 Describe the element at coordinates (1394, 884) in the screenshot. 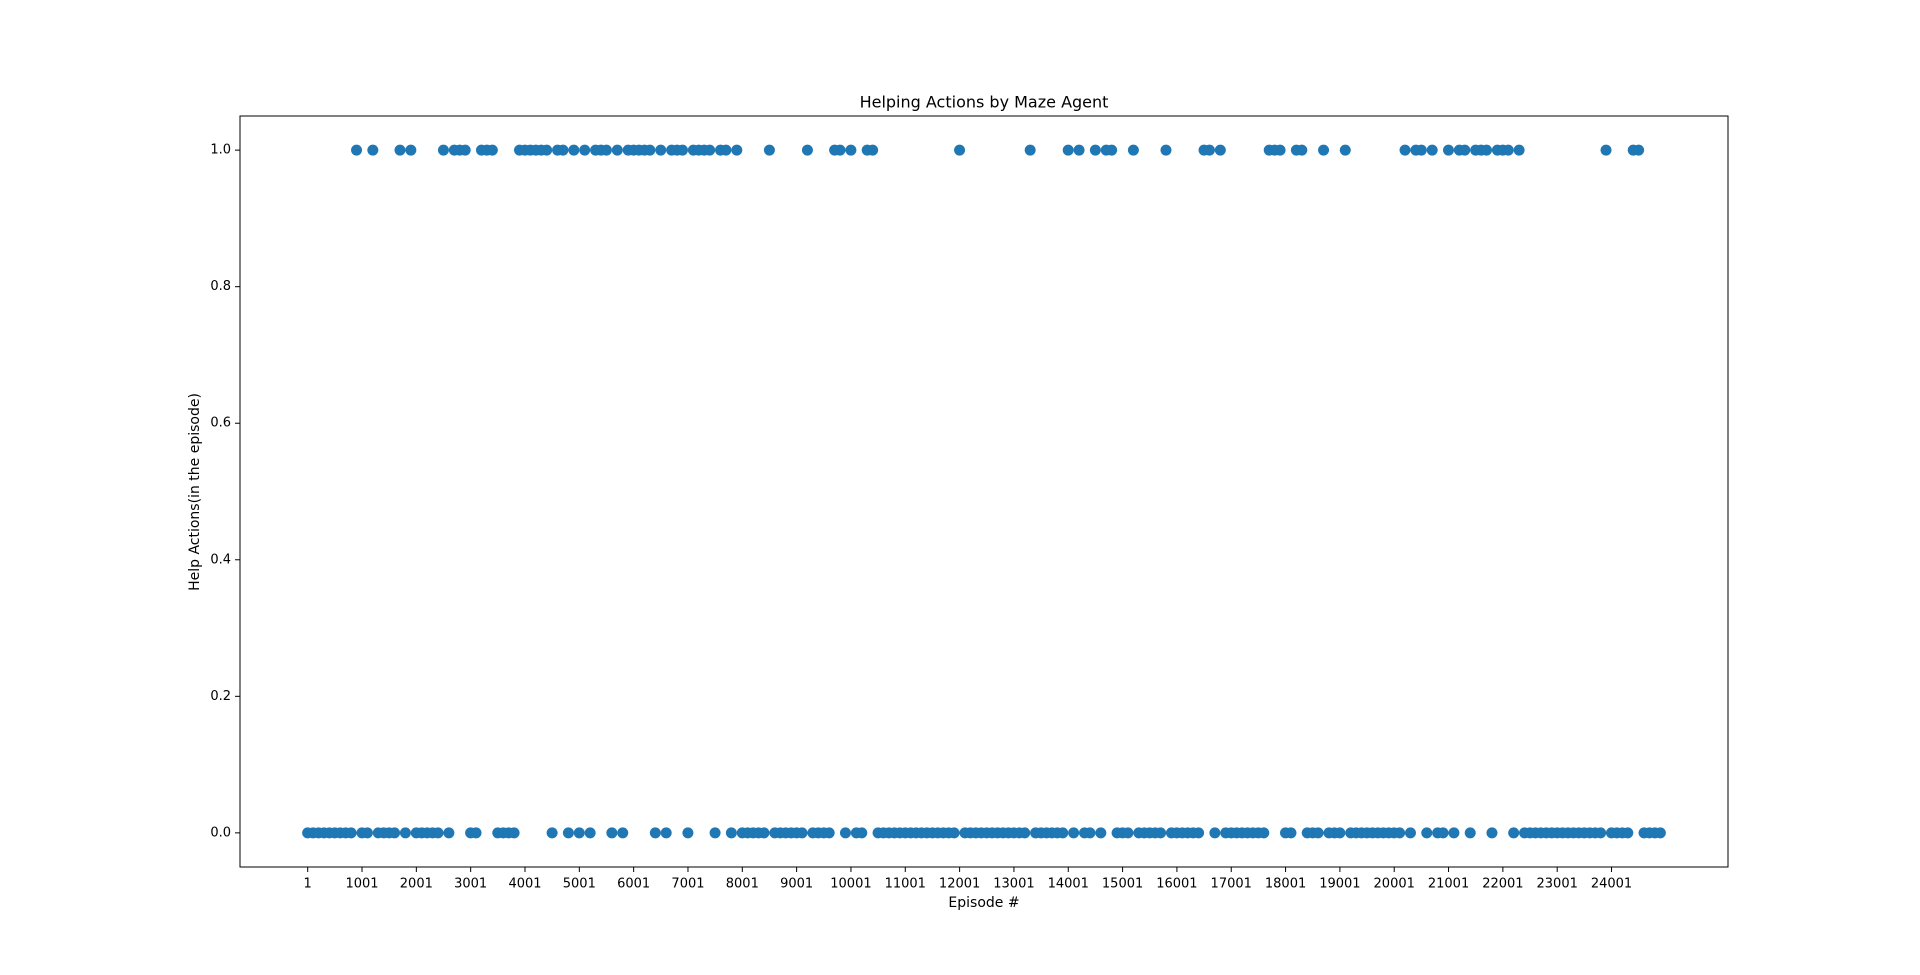

I see `x-tick-label: 20001` at that location.